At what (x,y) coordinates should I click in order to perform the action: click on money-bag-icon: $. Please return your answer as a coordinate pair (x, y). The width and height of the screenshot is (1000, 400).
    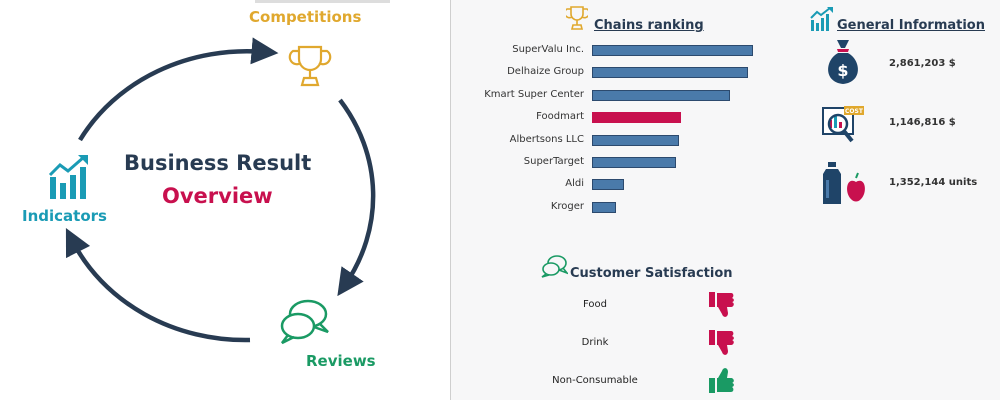
    Looking at the image, I should click on (843, 62).